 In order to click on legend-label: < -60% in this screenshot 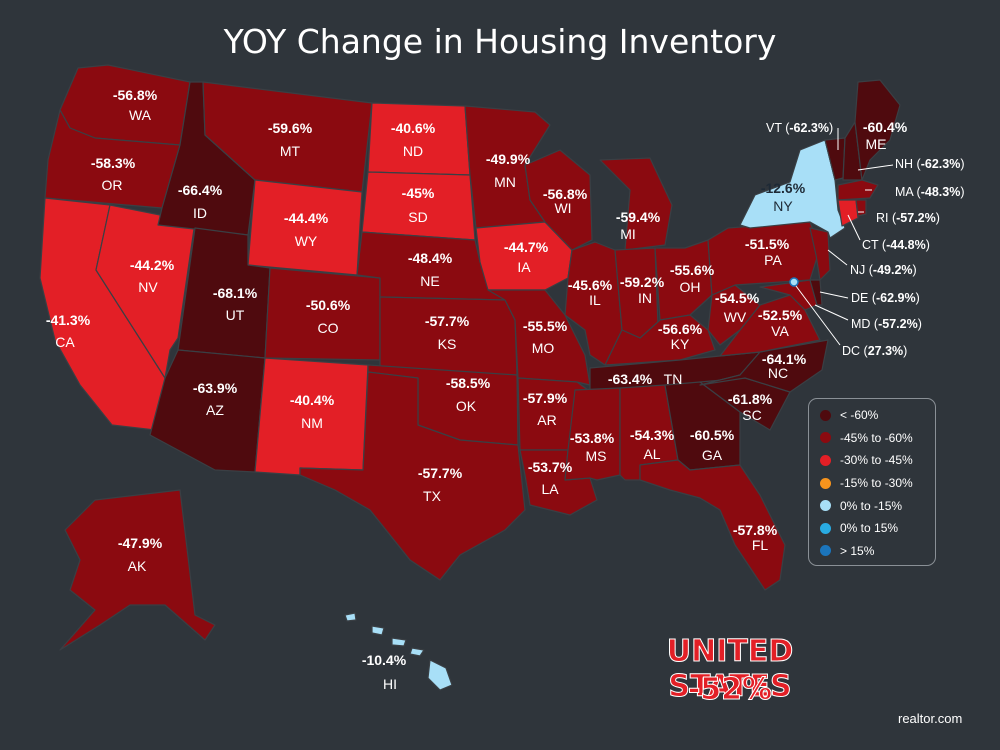, I will do `click(859, 415)`.